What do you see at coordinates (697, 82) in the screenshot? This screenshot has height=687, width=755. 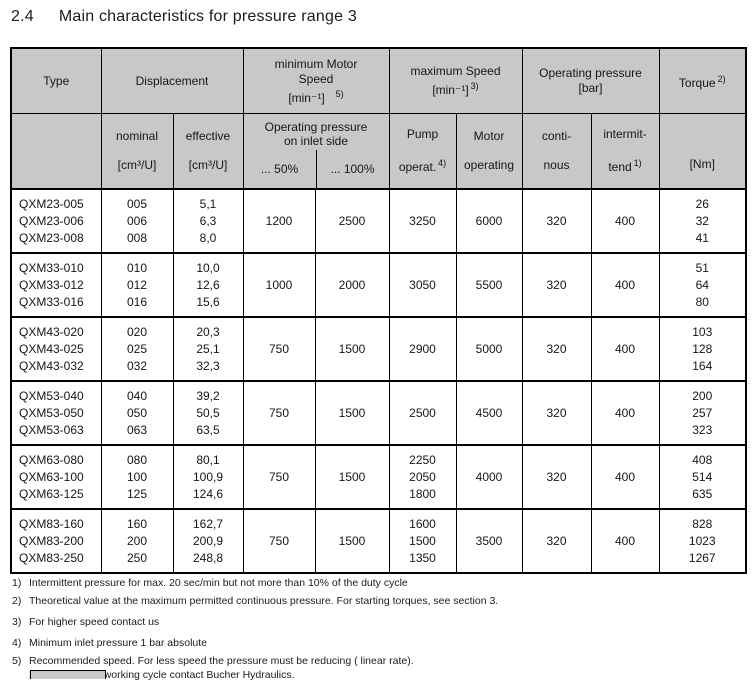 I see `header-label: Torque` at bounding box center [697, 82].